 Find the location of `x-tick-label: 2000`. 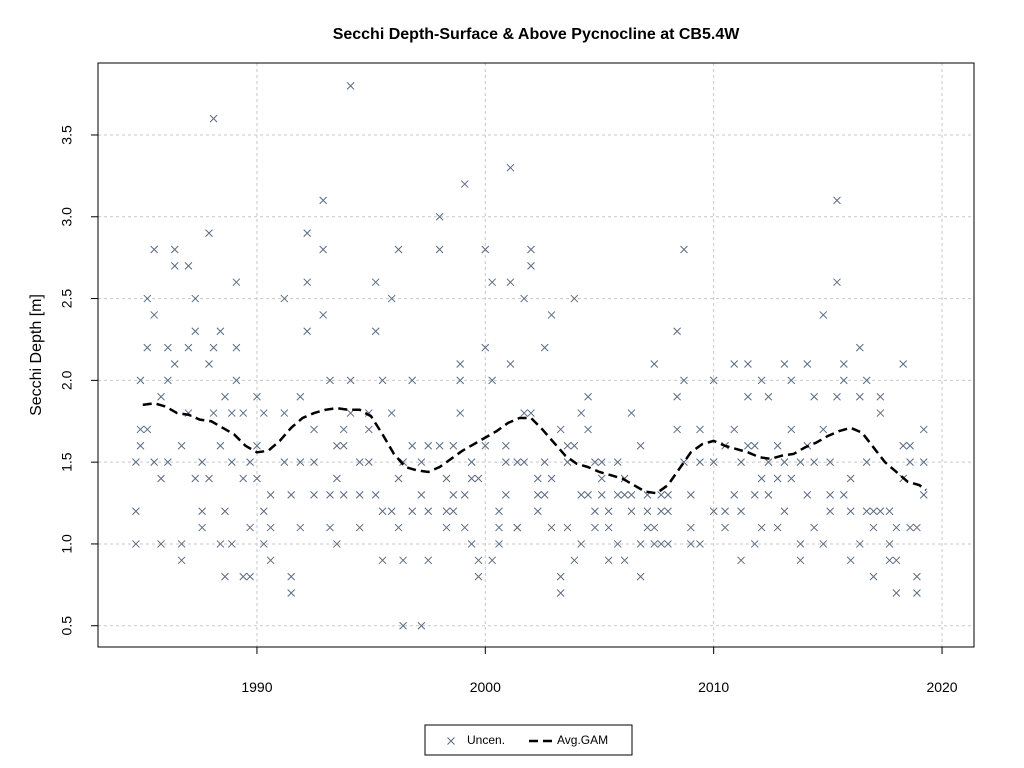

x-tick-label: 2000 is located at coordinates (485, 687).